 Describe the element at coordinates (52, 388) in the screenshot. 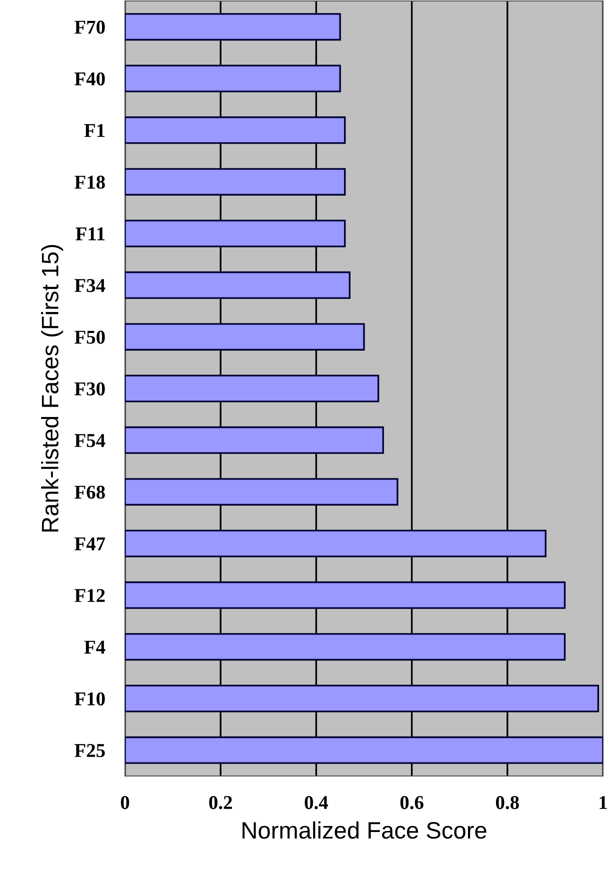

I see `y-axis-title: Rank-listed Faces (First 15)` at that location.